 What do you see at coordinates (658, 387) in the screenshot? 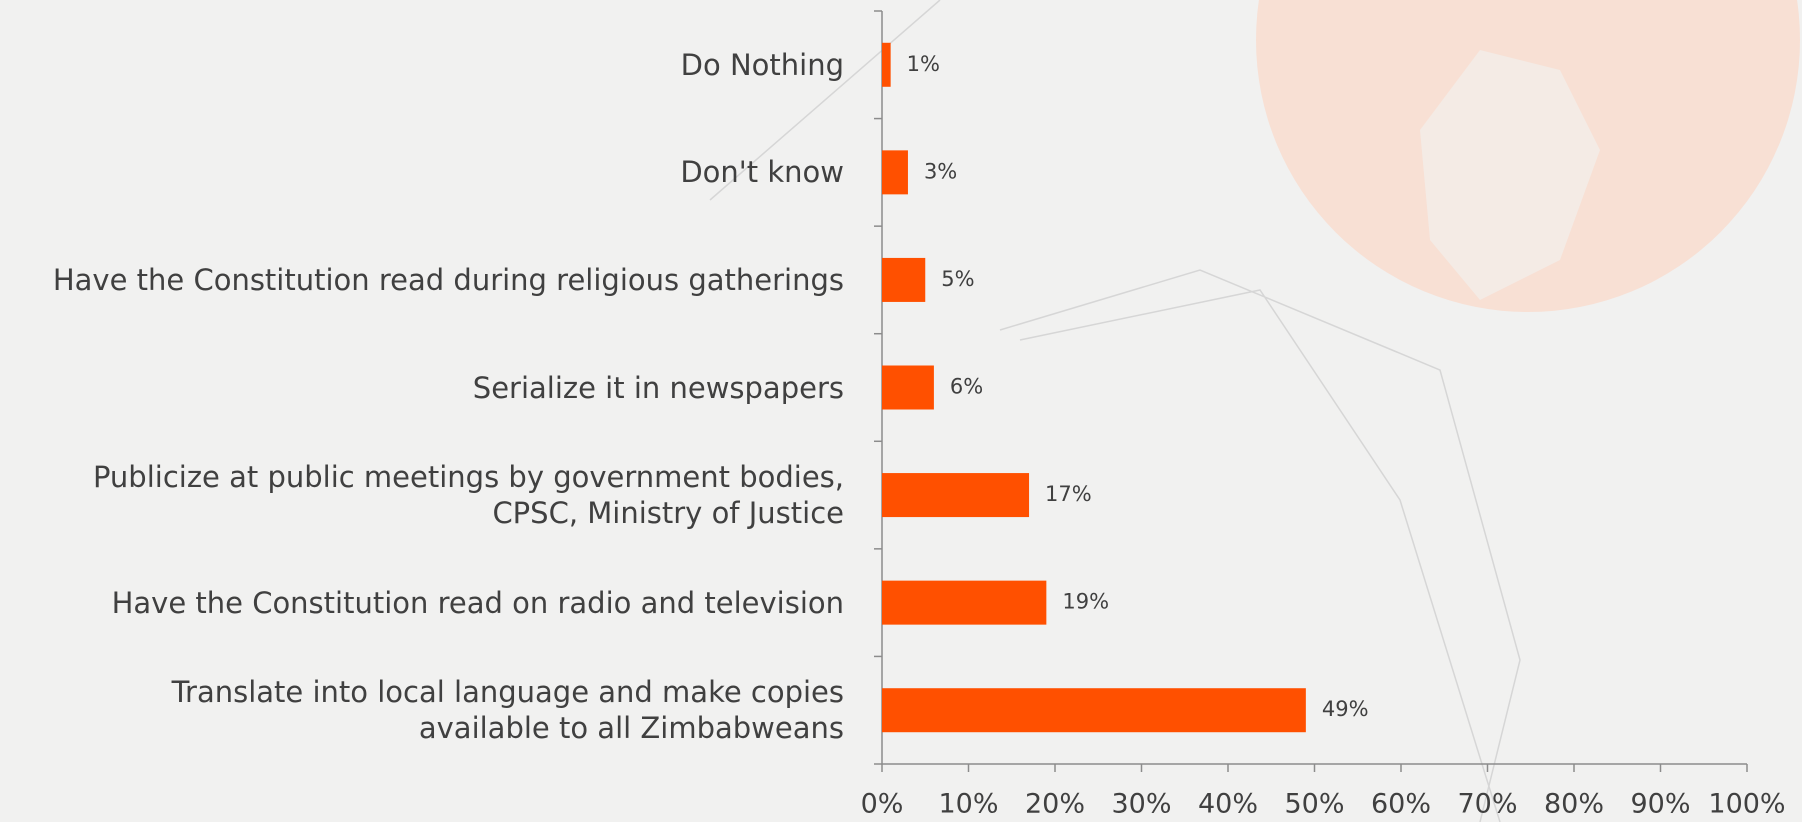
I see `category-label: Serialize it in newspapers` at bounding box center [658, 387].